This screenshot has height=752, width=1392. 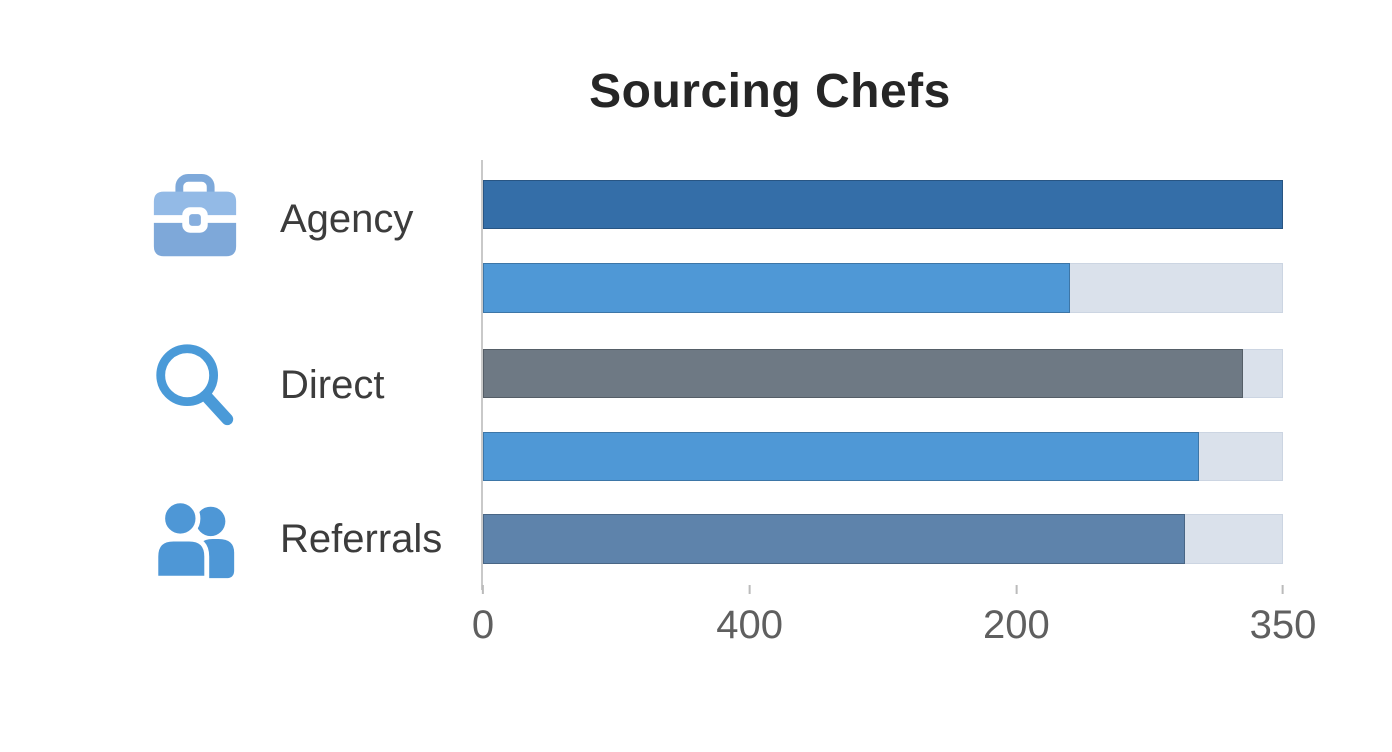 I want to click on x-tick: 0, so click(x=483, y=616).